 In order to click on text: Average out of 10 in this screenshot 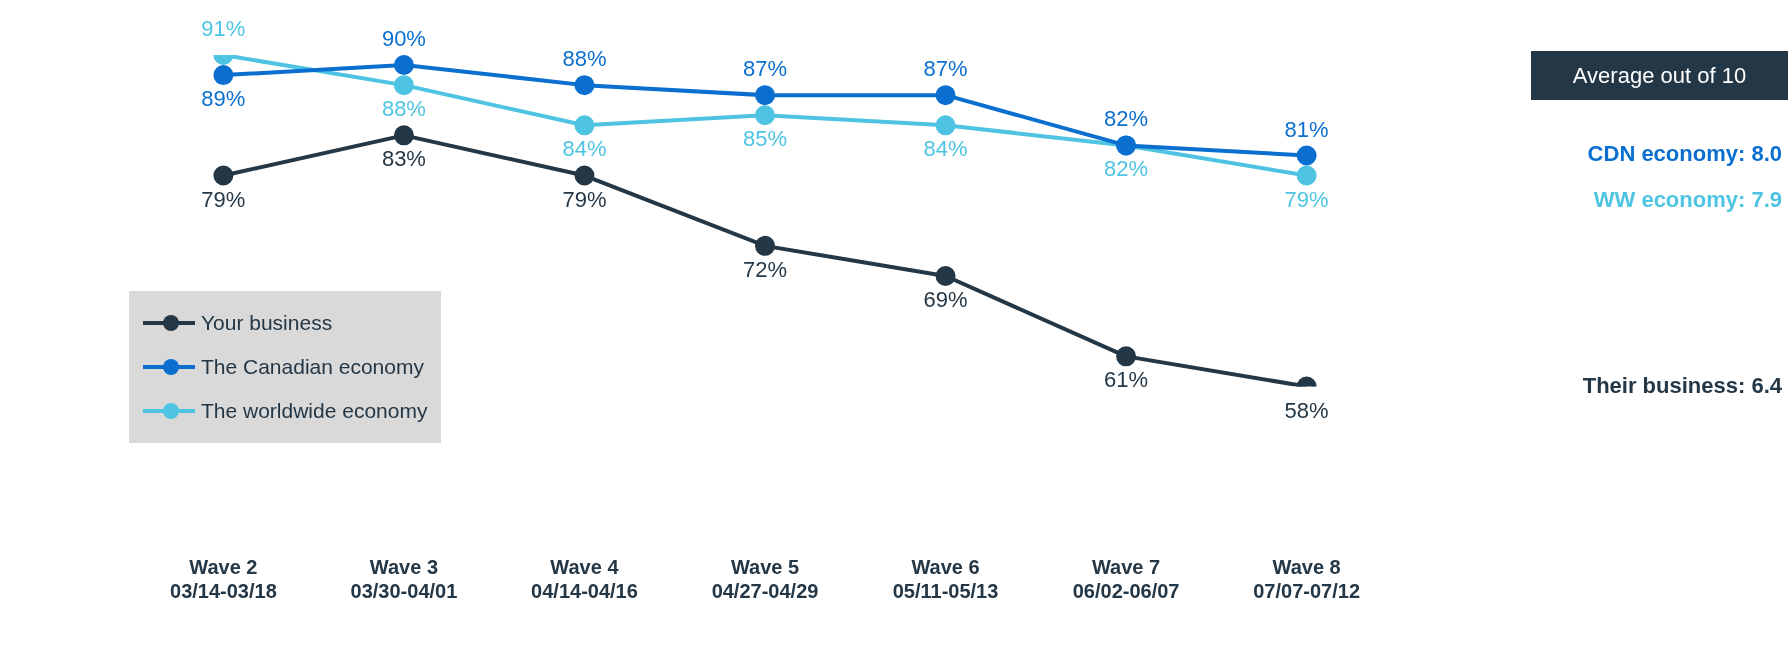, I will do `click(1659, 75)`.